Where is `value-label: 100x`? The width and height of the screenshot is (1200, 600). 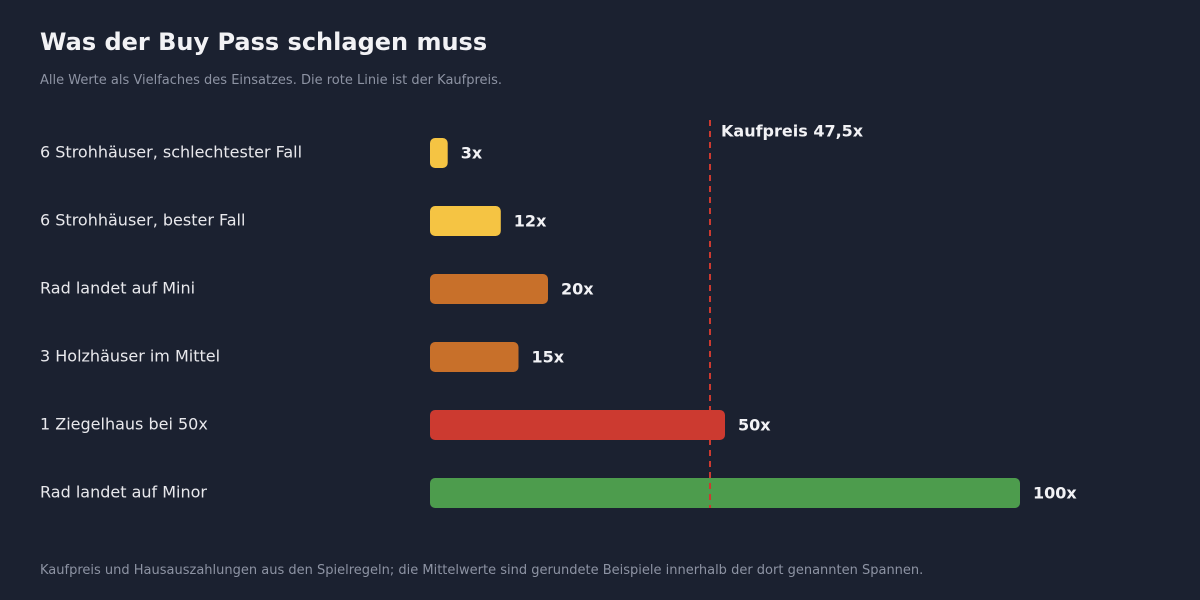
value-label: 100x is located at coordinates (1055, 493).